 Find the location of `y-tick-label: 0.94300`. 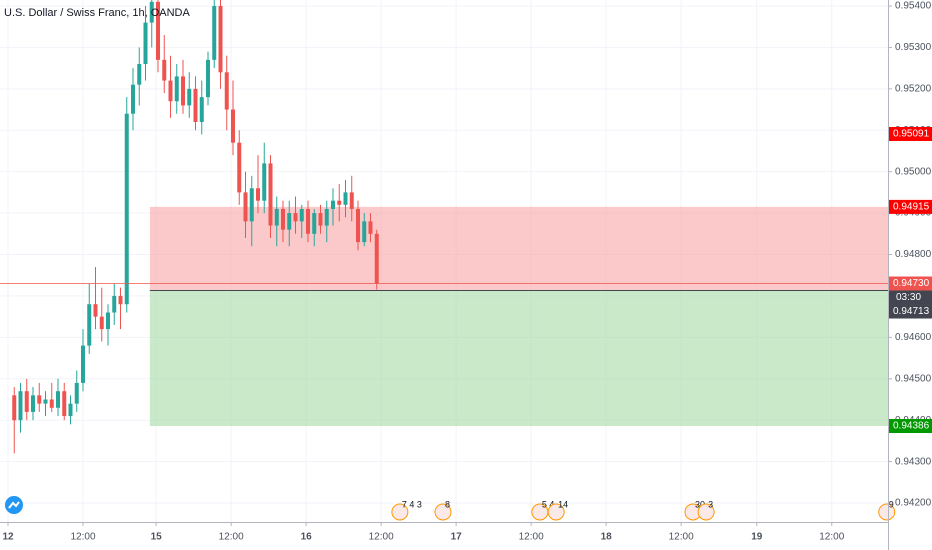

y-tick-label: 0.94300 is located at coordinates (913, 461).